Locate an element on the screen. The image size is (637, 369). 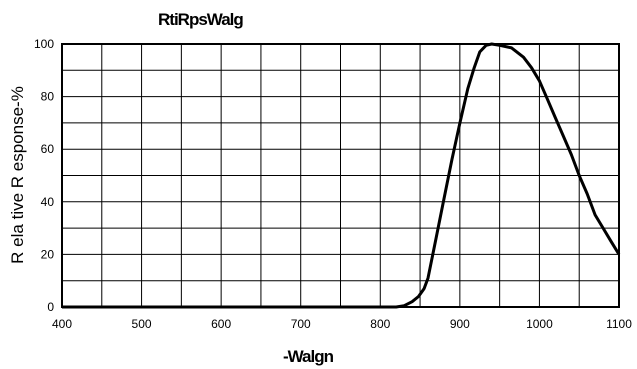
x-axis-label: -Walgn is located at coordinates (308, 356).